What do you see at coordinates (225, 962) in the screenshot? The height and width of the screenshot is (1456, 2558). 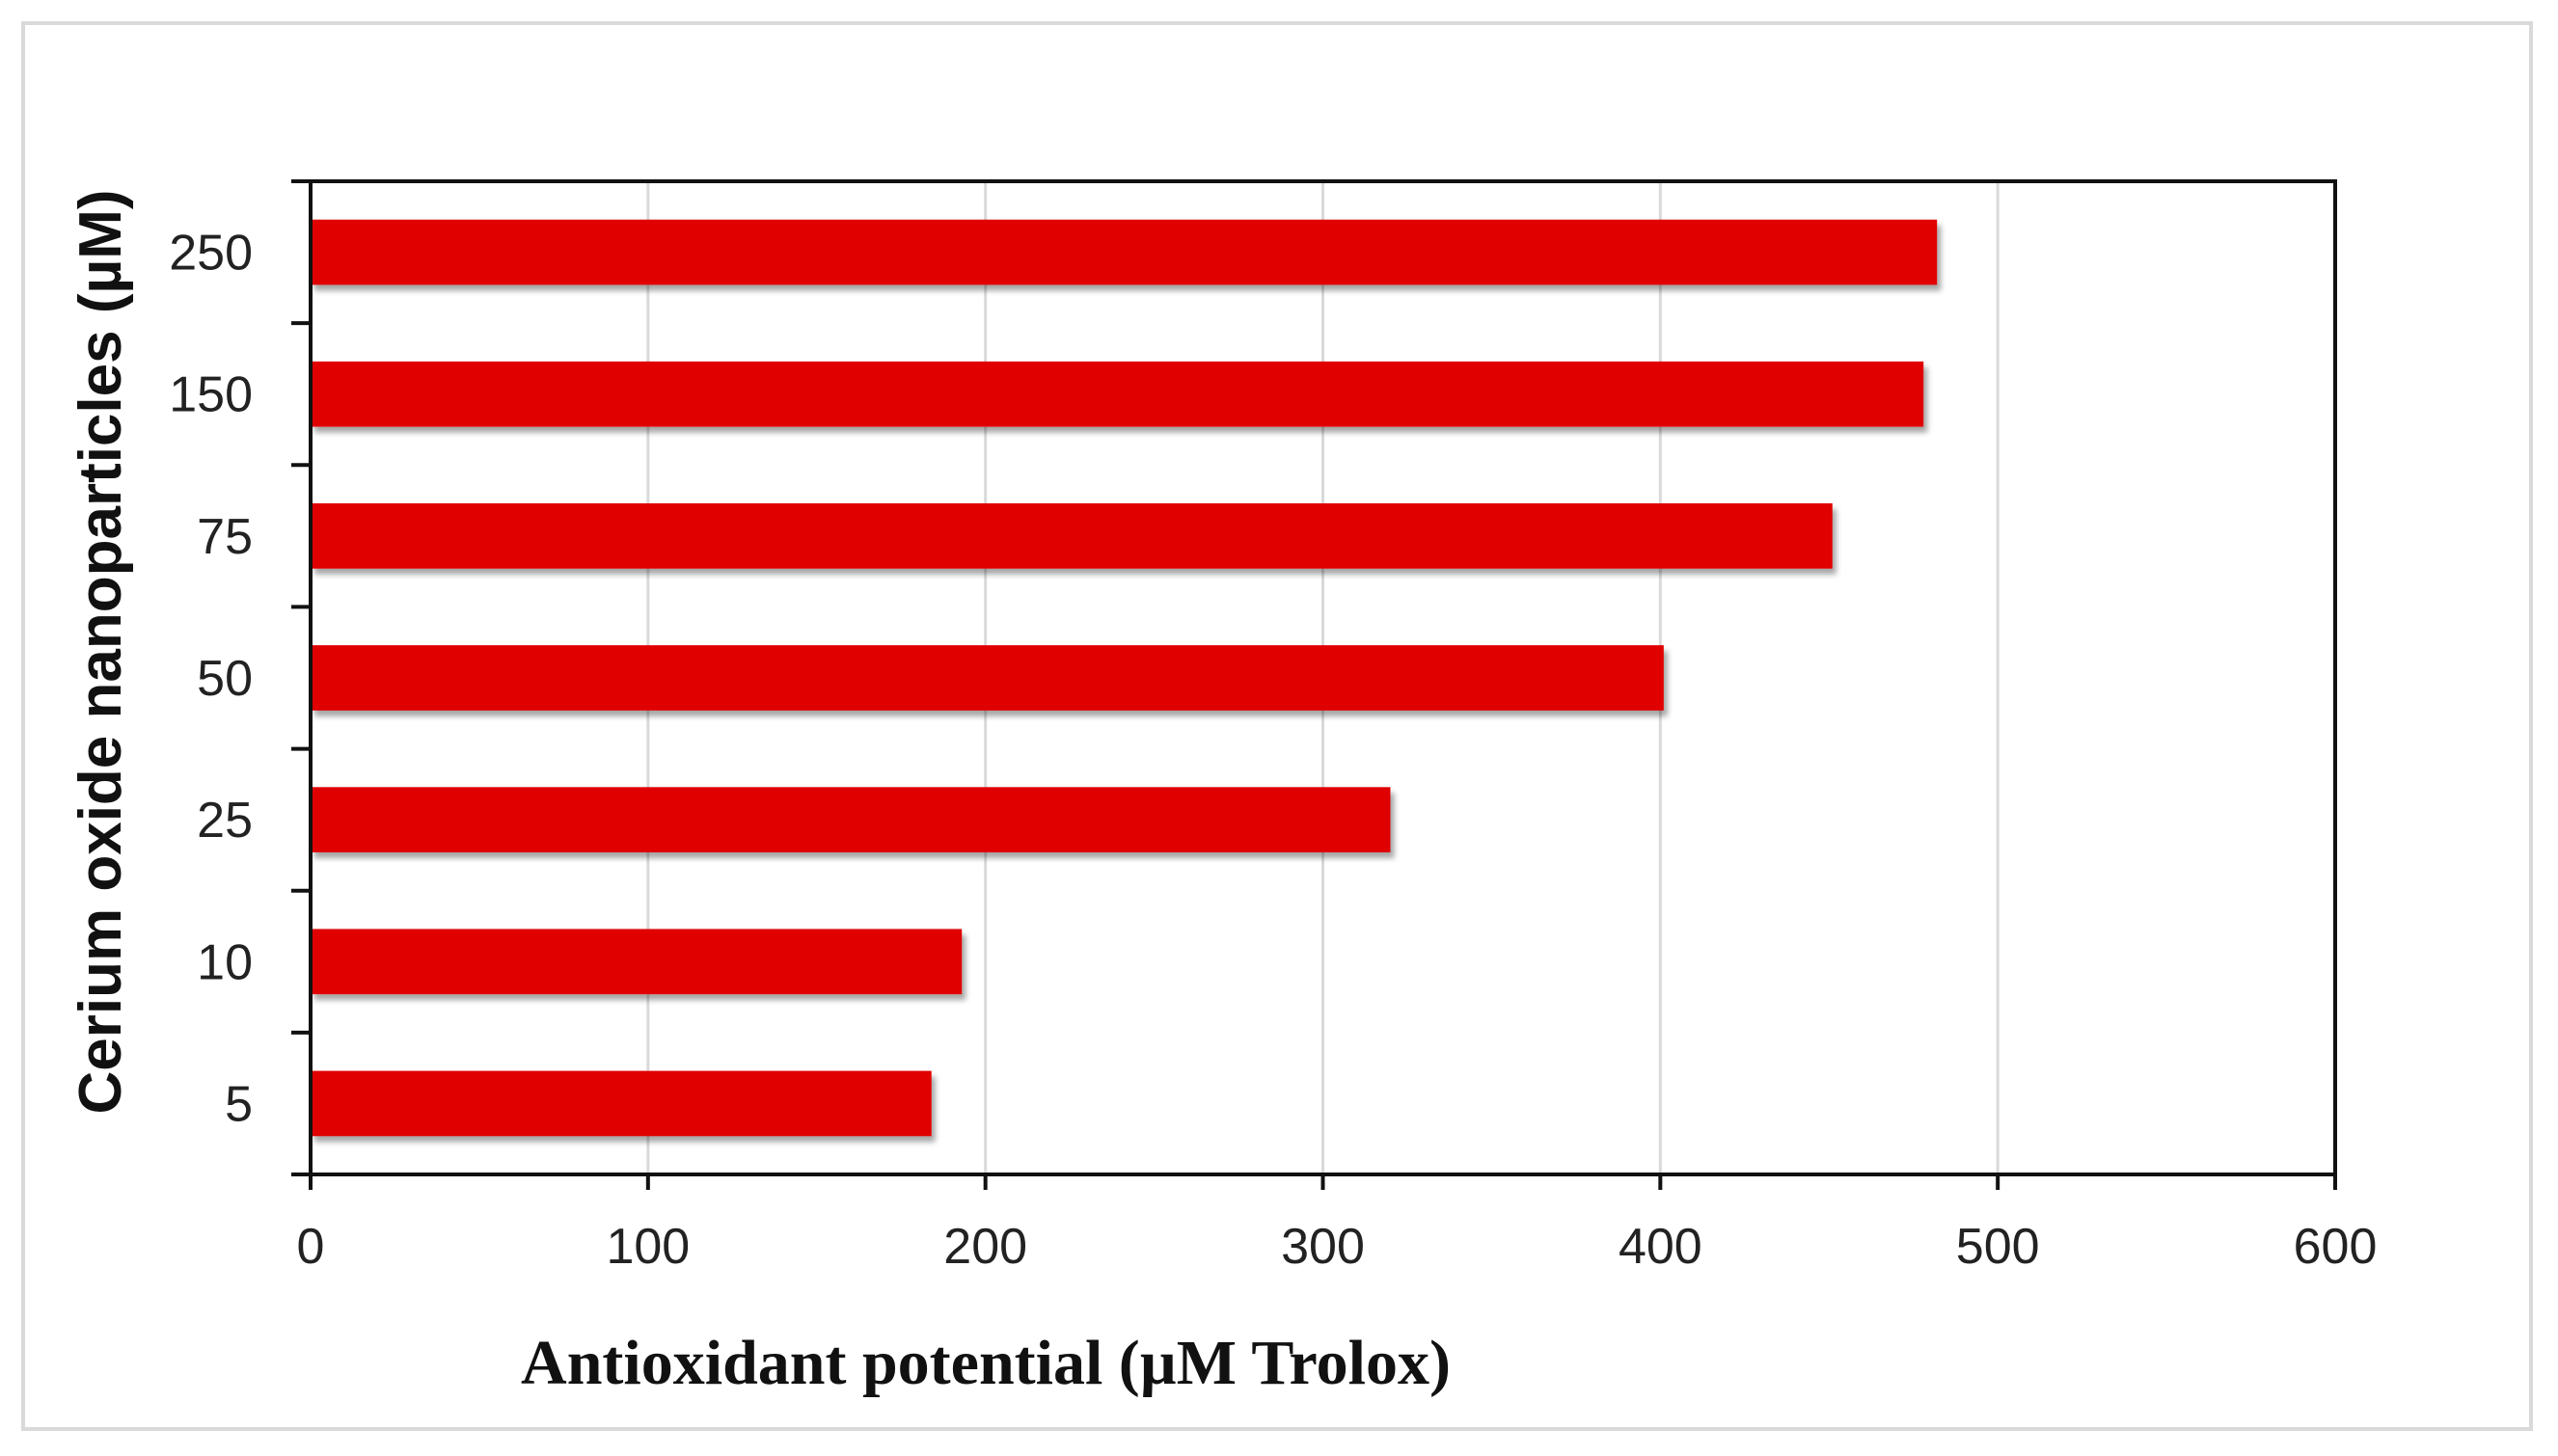 I see `y-tick-label: 10` at bounding box center [225, 962].